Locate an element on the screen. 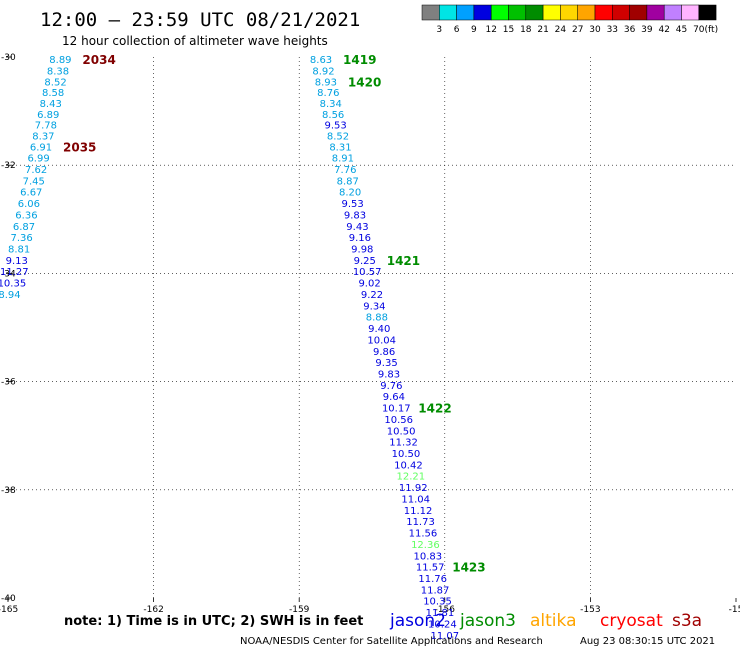 This screenshot has height=650, width=740. data-label: 8.63 is located at coordinates (321, 60).